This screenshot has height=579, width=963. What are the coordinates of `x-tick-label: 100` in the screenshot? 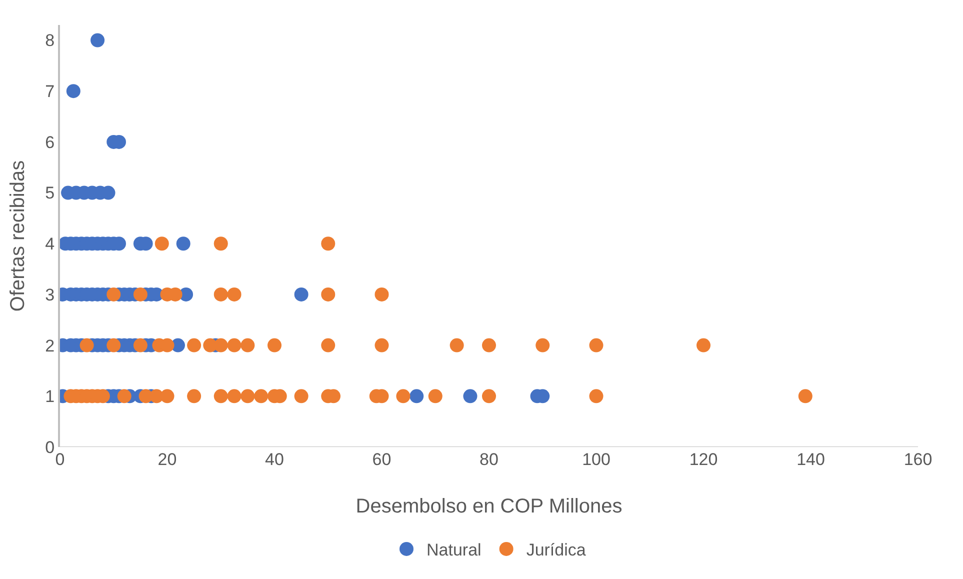 It's located at (596, 459).